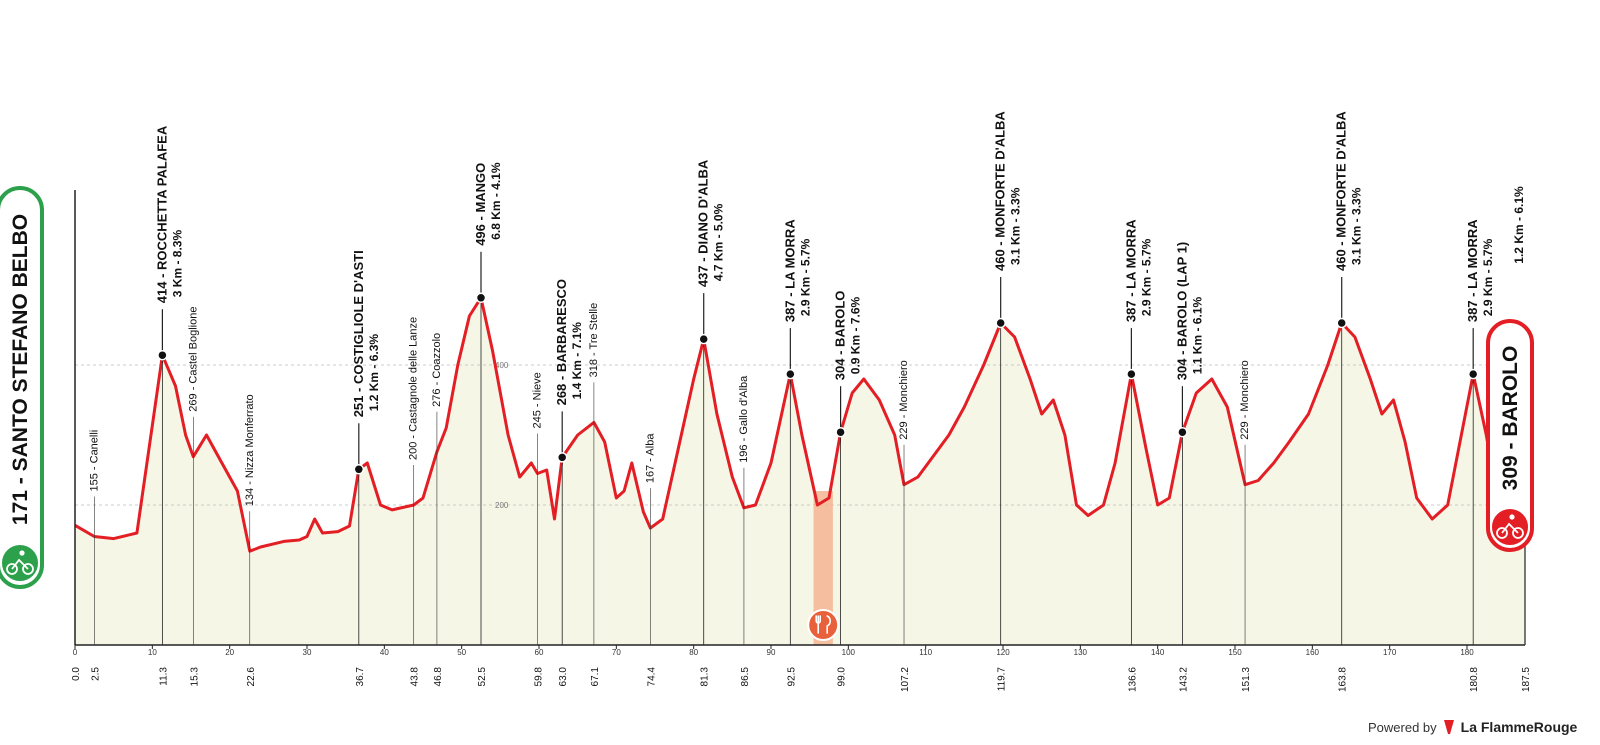  What do you see at coordinates (1002, 679) in the screenshot?
I see `km-label-119.7: 119.7` at bounding box center [1002, 679].